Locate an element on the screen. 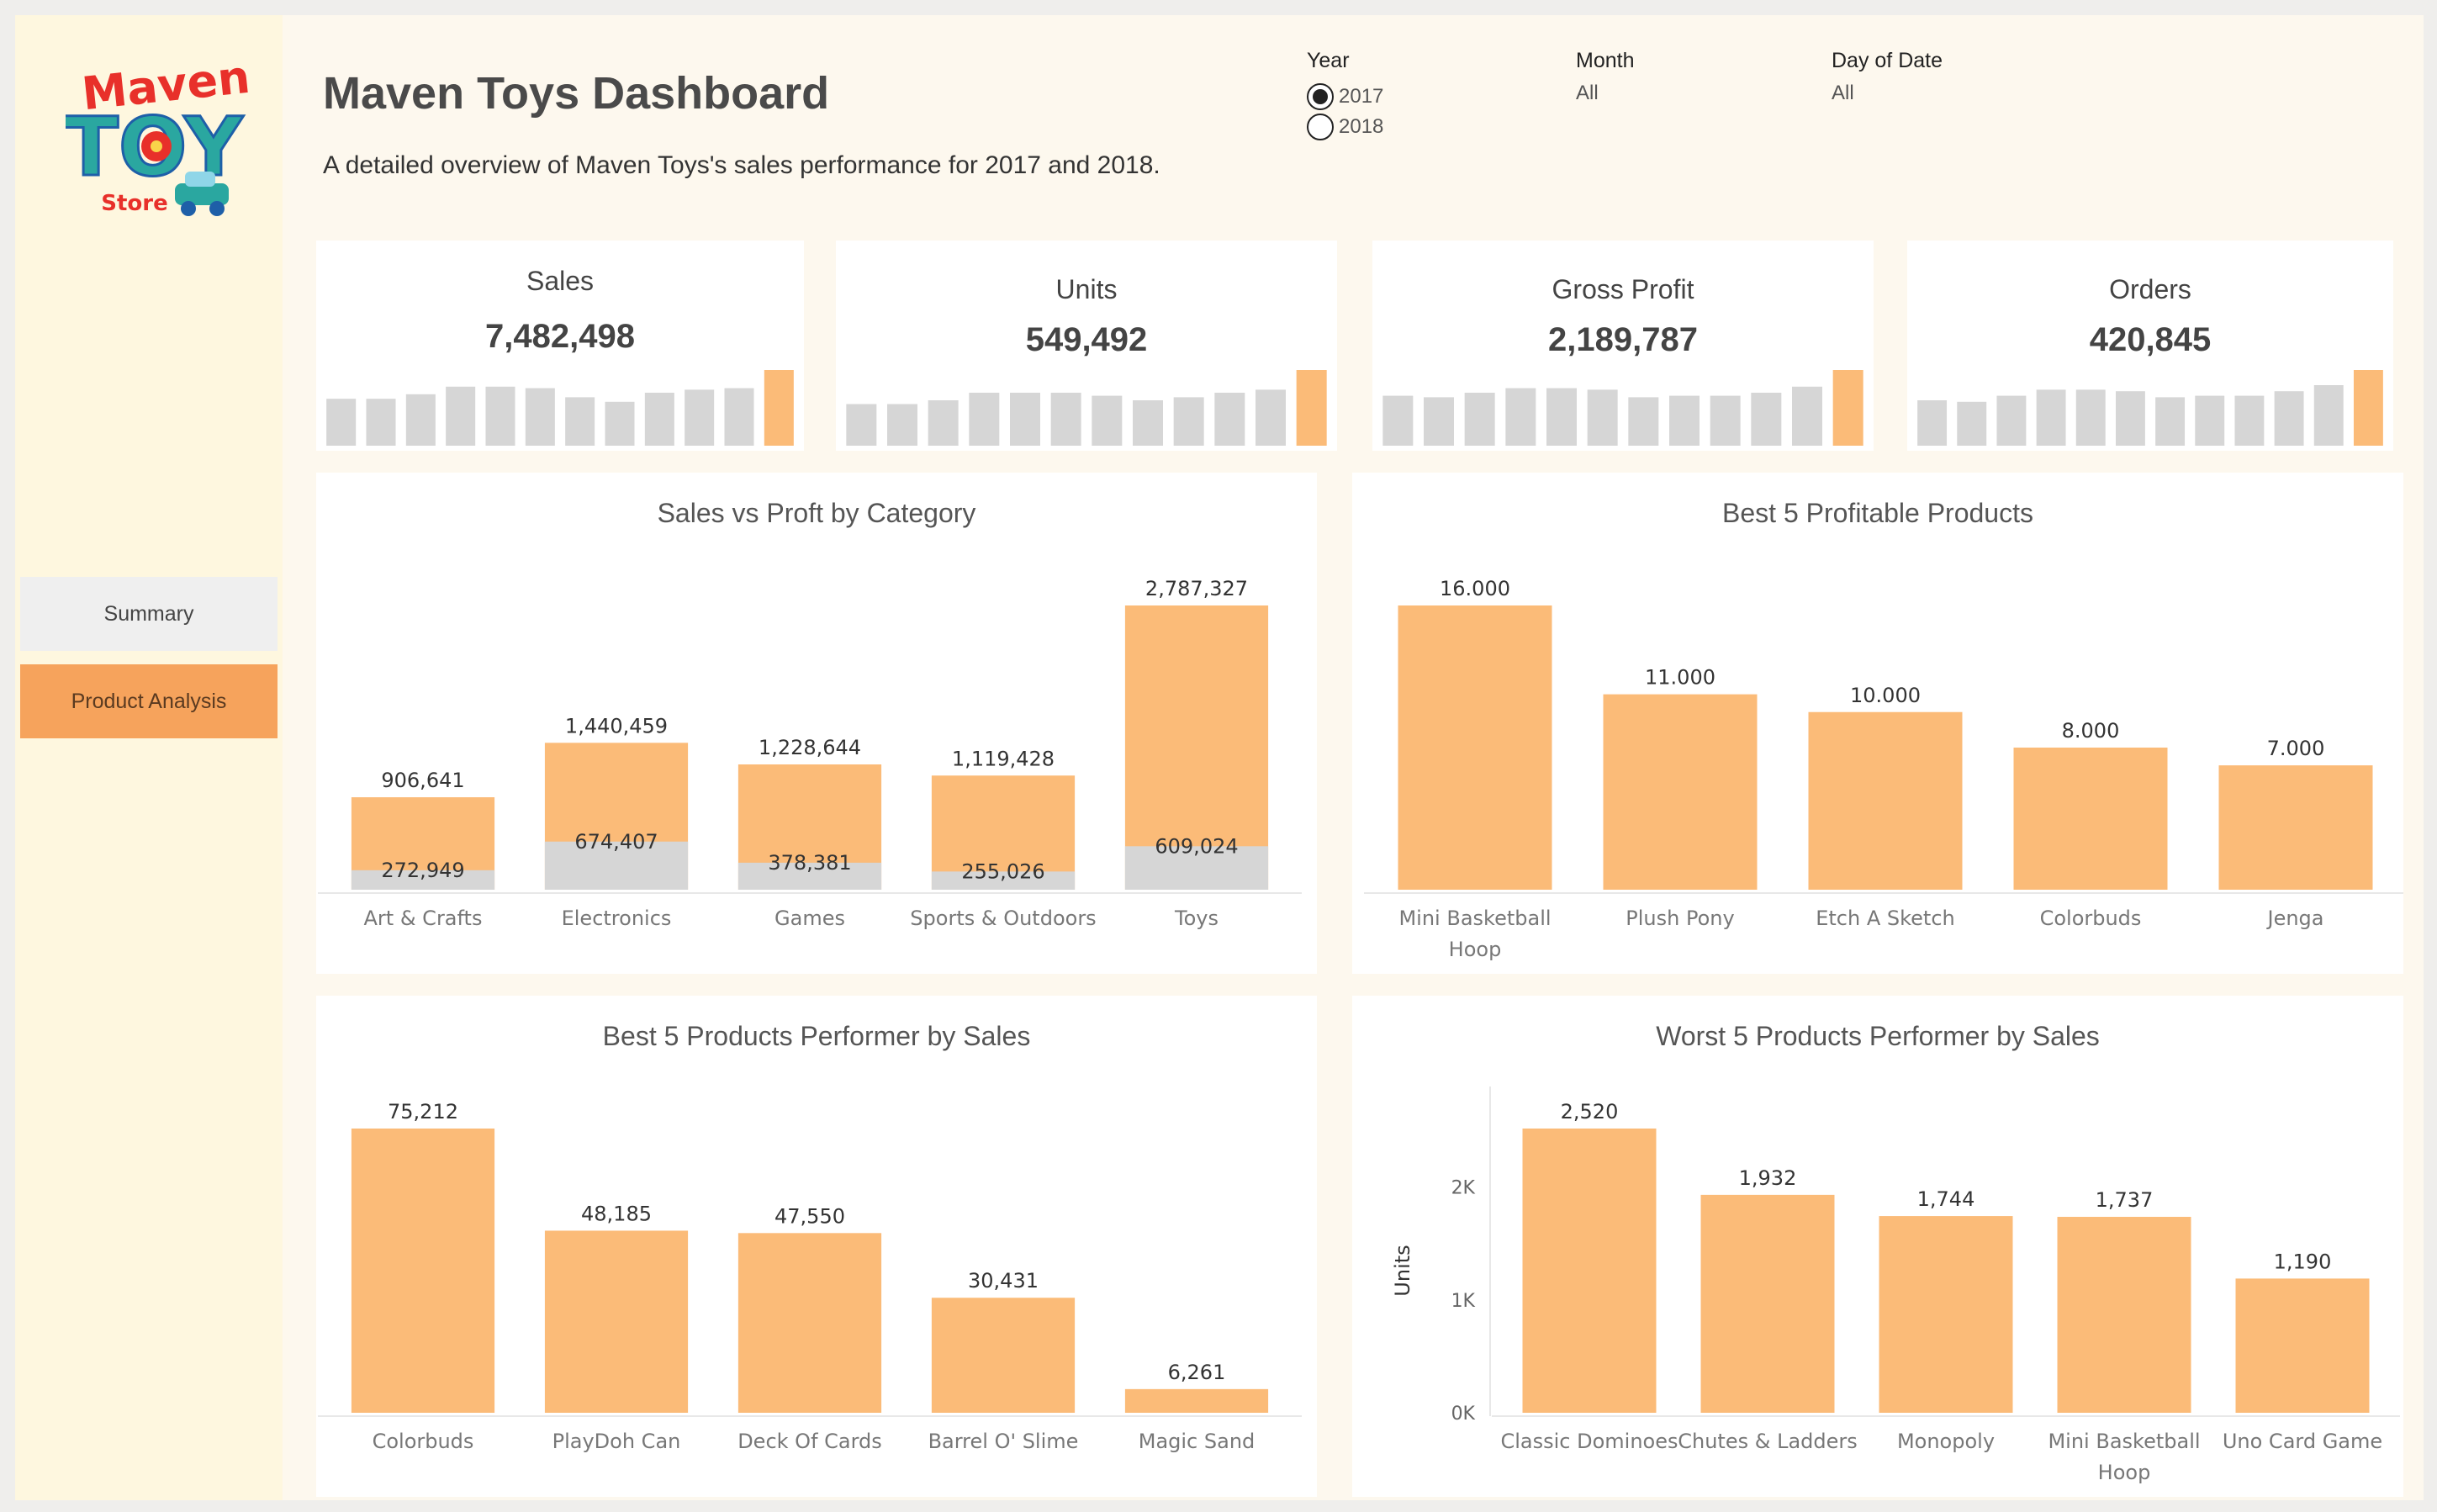 The height and width of the screenshot is (1512, 2437). x-tick-label: Electronics is located at coordinates (617, 918).